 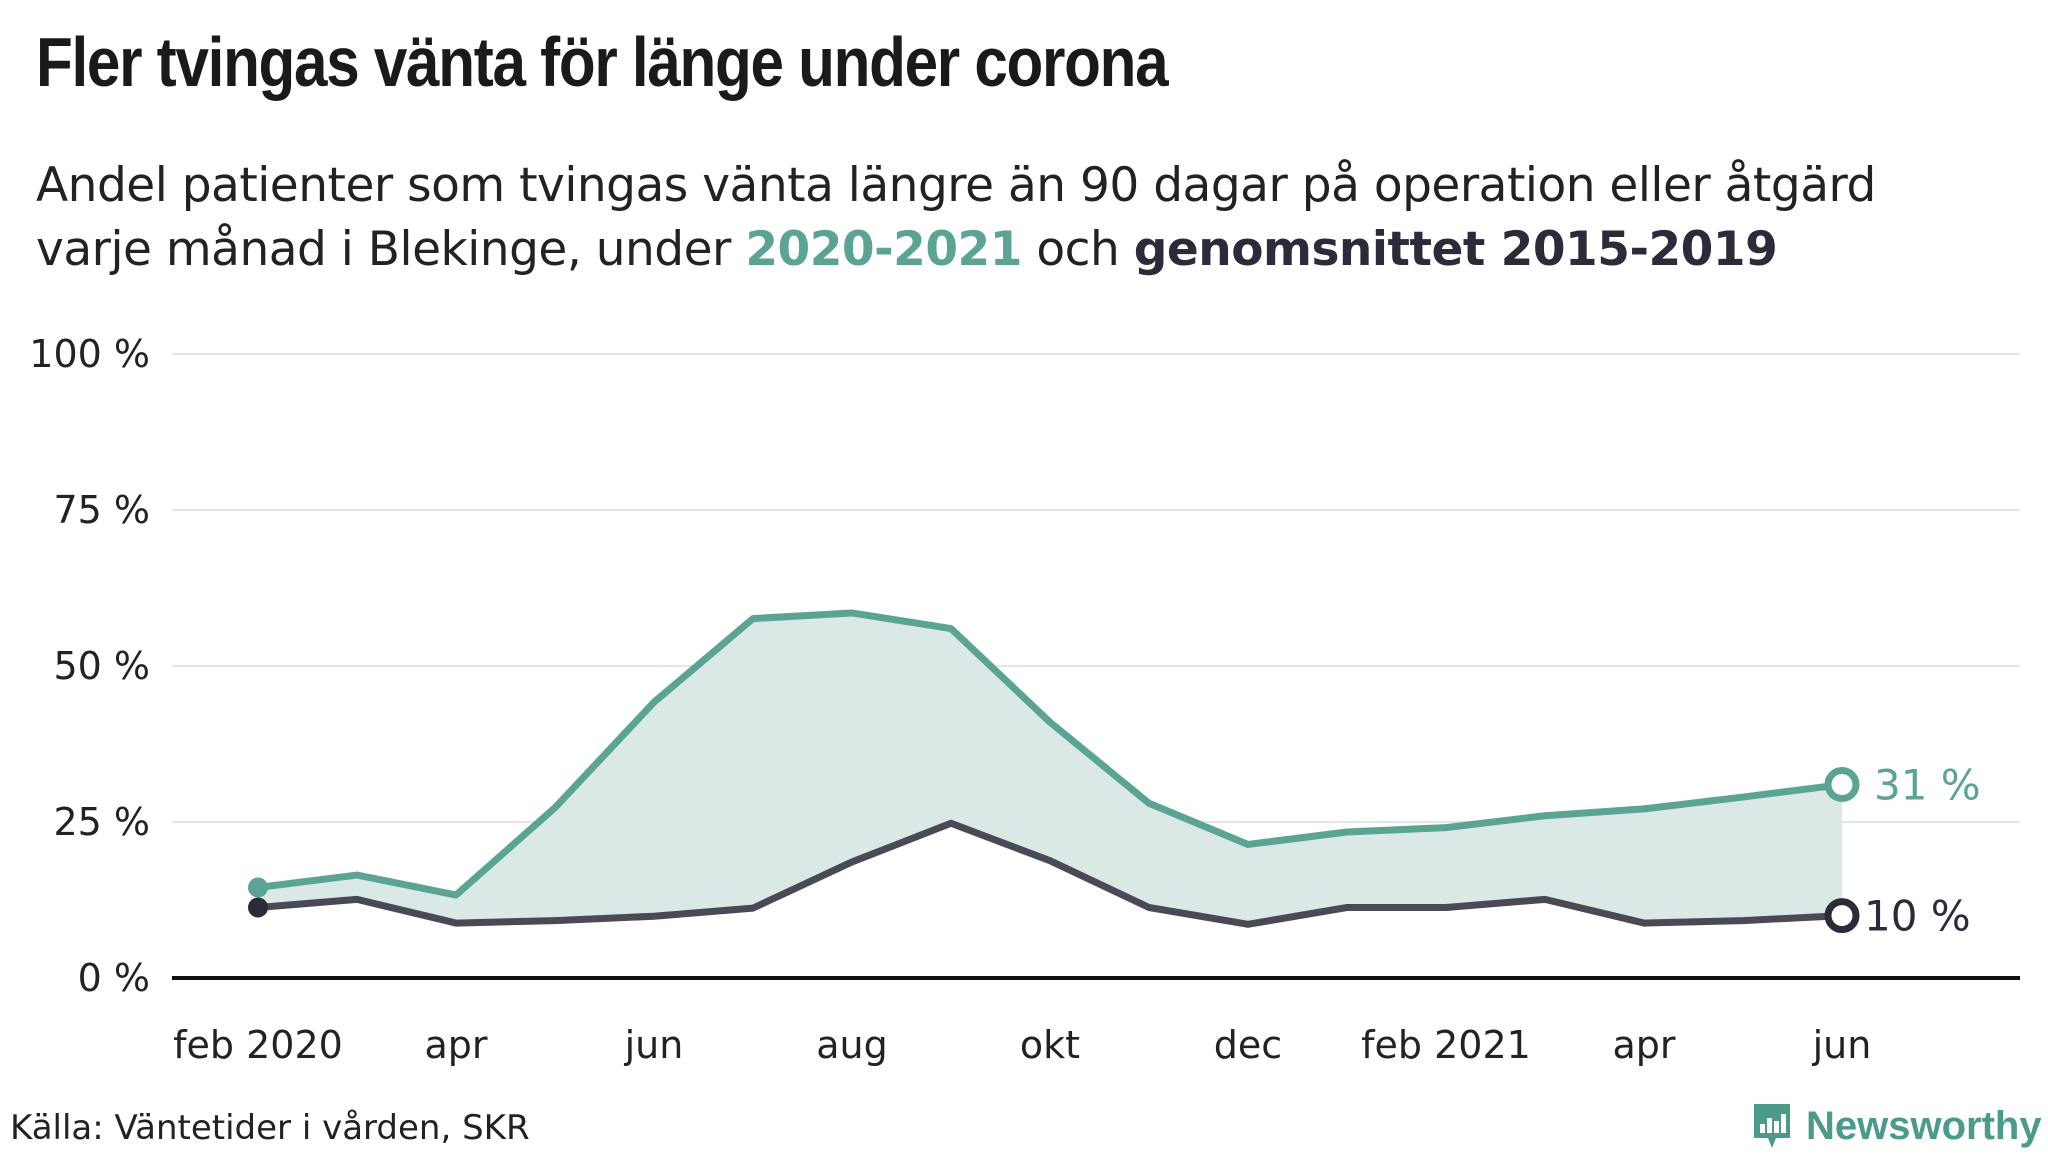 What do you see at coordinates (1772, 1126) in the screenshot?
I see `newsworthy-logo-icon` at bounding box center [1772, 1126].